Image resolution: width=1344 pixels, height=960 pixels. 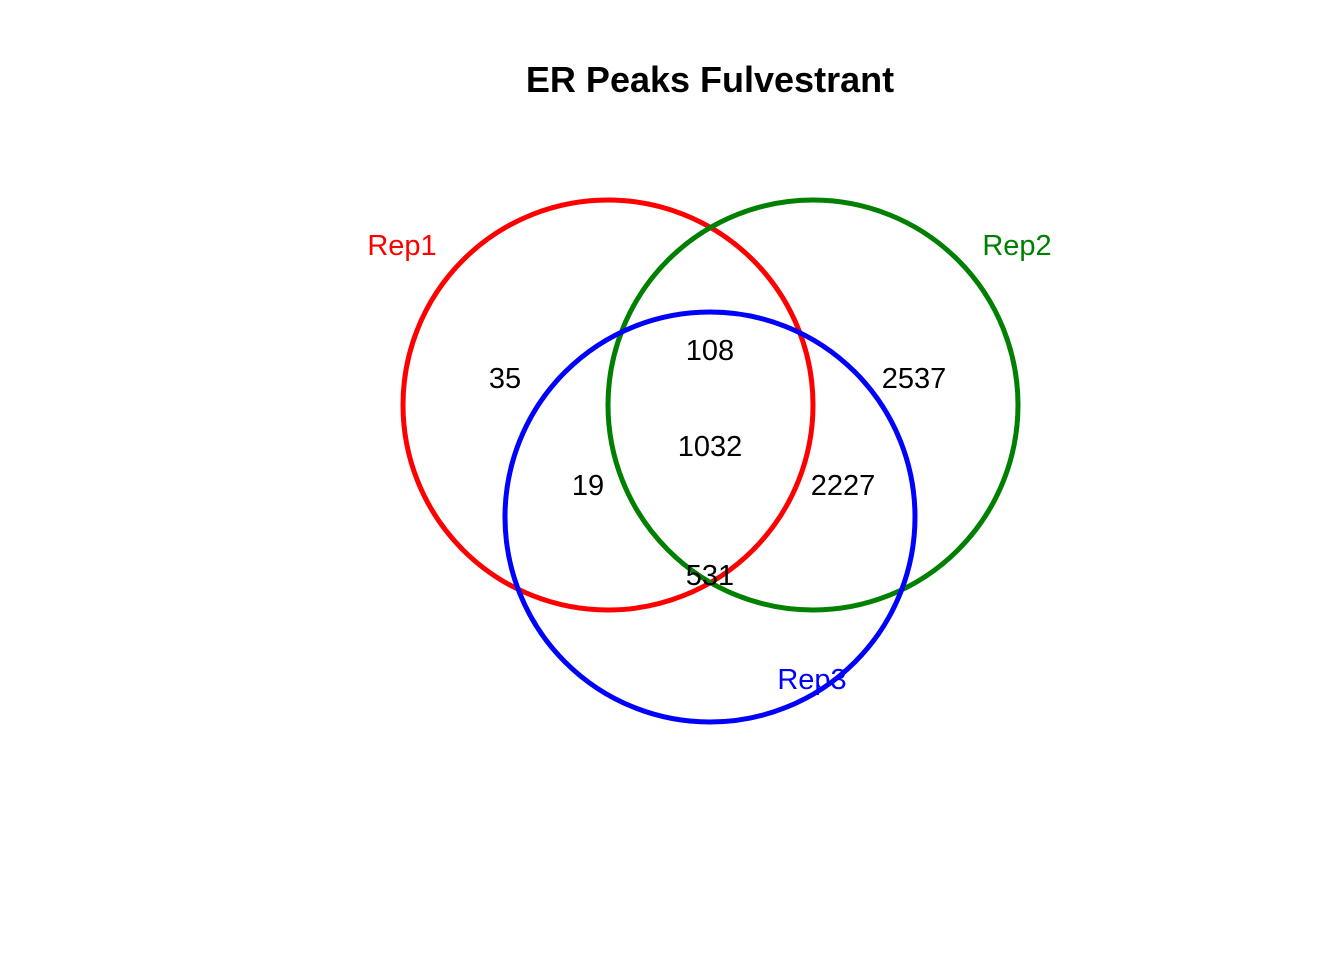 What do you see at coordinates (811, 680) in the screenshot?
I see `rep3-label: Rep3` at bounding box center [811, 680].